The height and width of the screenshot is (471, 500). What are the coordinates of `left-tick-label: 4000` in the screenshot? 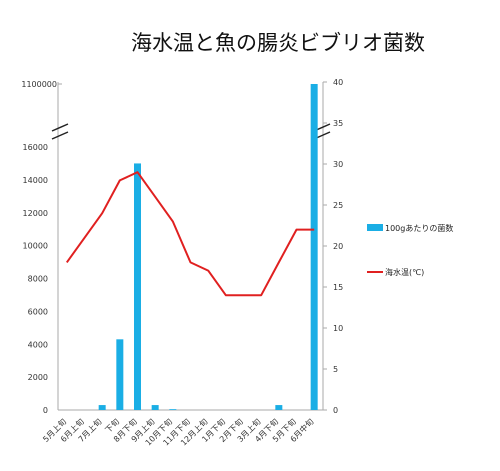 It's located at (38, 344).